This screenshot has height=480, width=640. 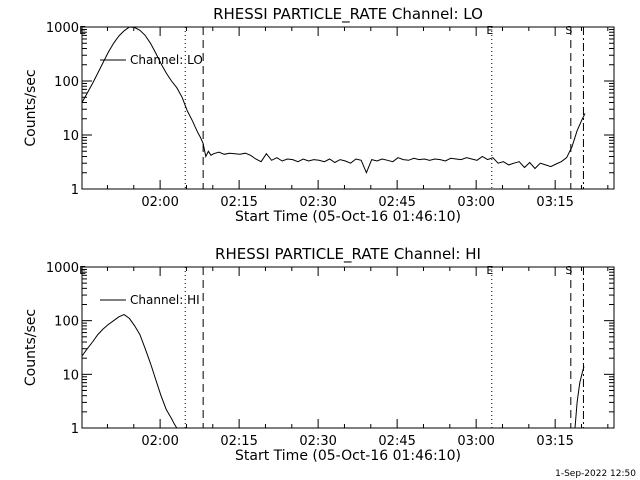 I want to click on legend-label: Channel: HI, so click(x=165, y=300).